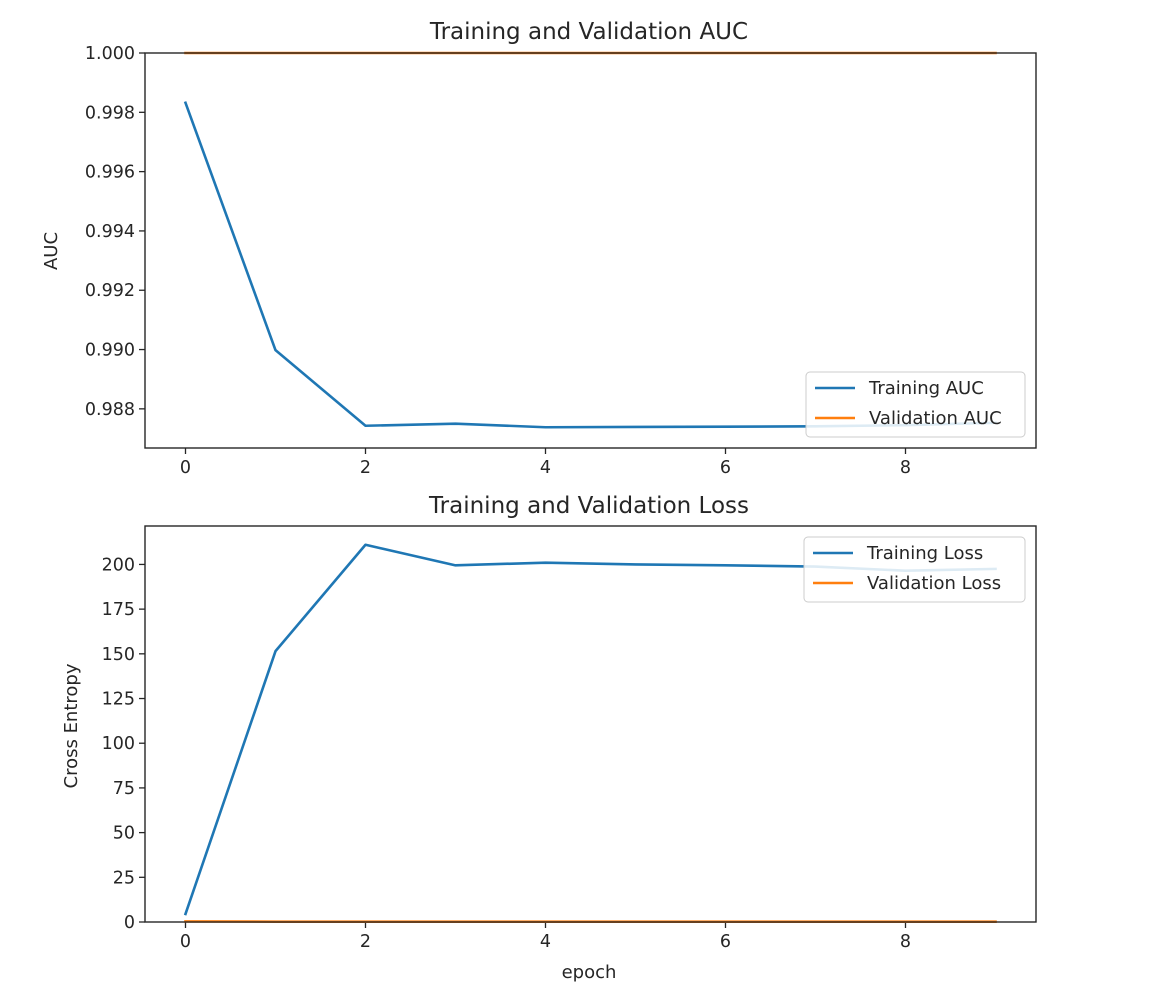 The width and height of the screenshot is (1162, 1006). Describe the element at coordinates (725, 942) in the screenshot. I see `loss-x-tick-label: 6` at that location.